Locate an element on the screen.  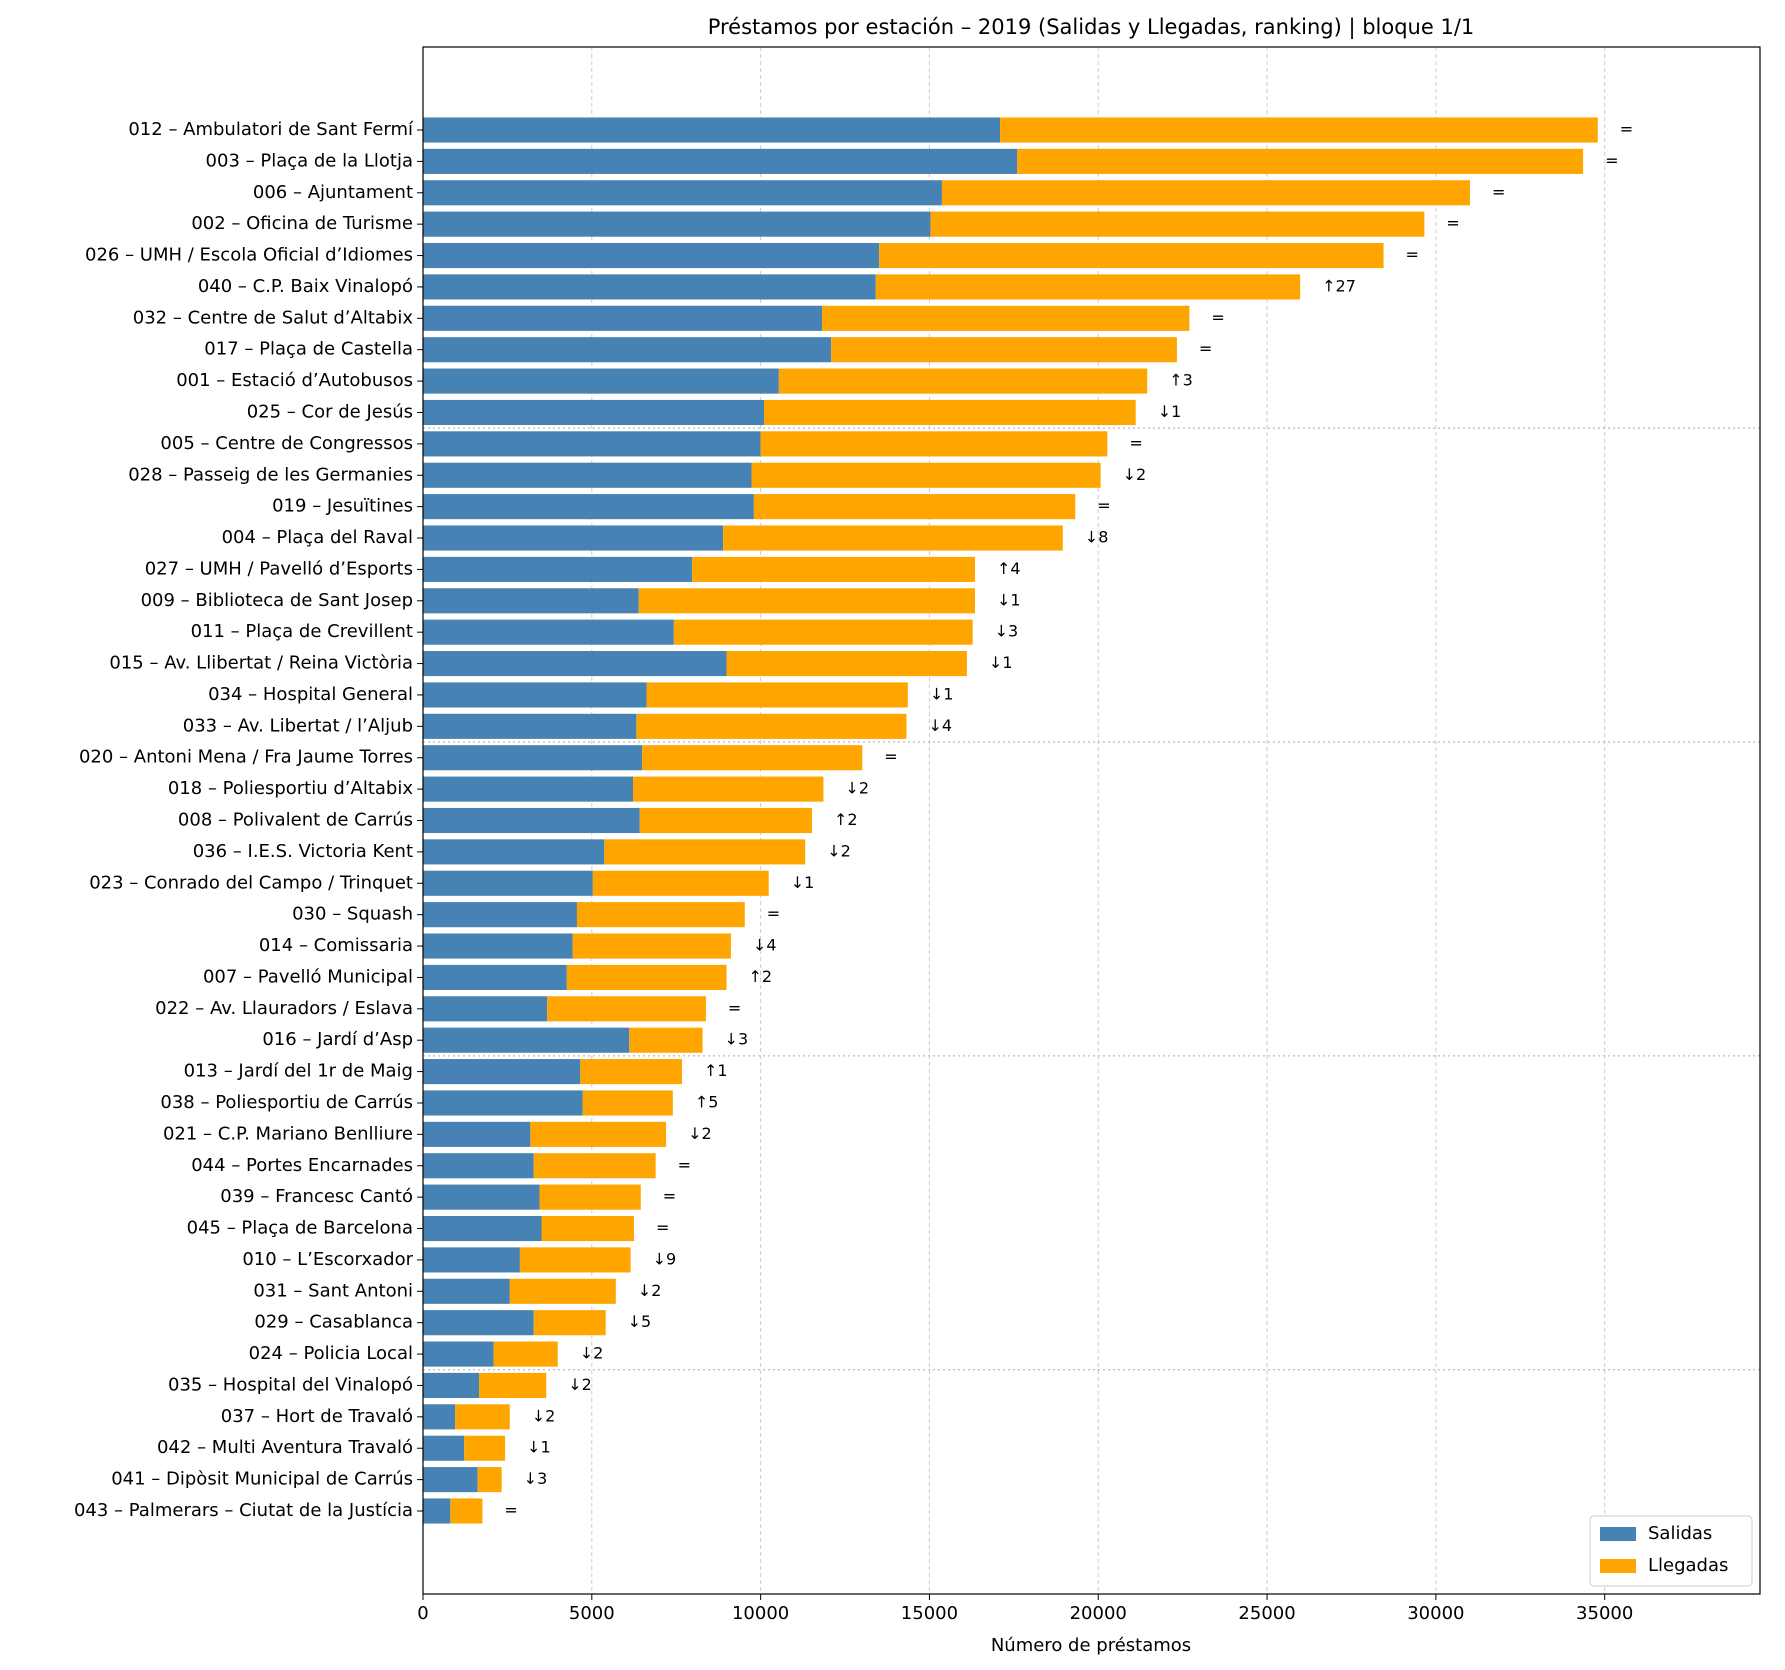
y-tick-label: 014 – Comissaria is located at coordinates (336, 945).